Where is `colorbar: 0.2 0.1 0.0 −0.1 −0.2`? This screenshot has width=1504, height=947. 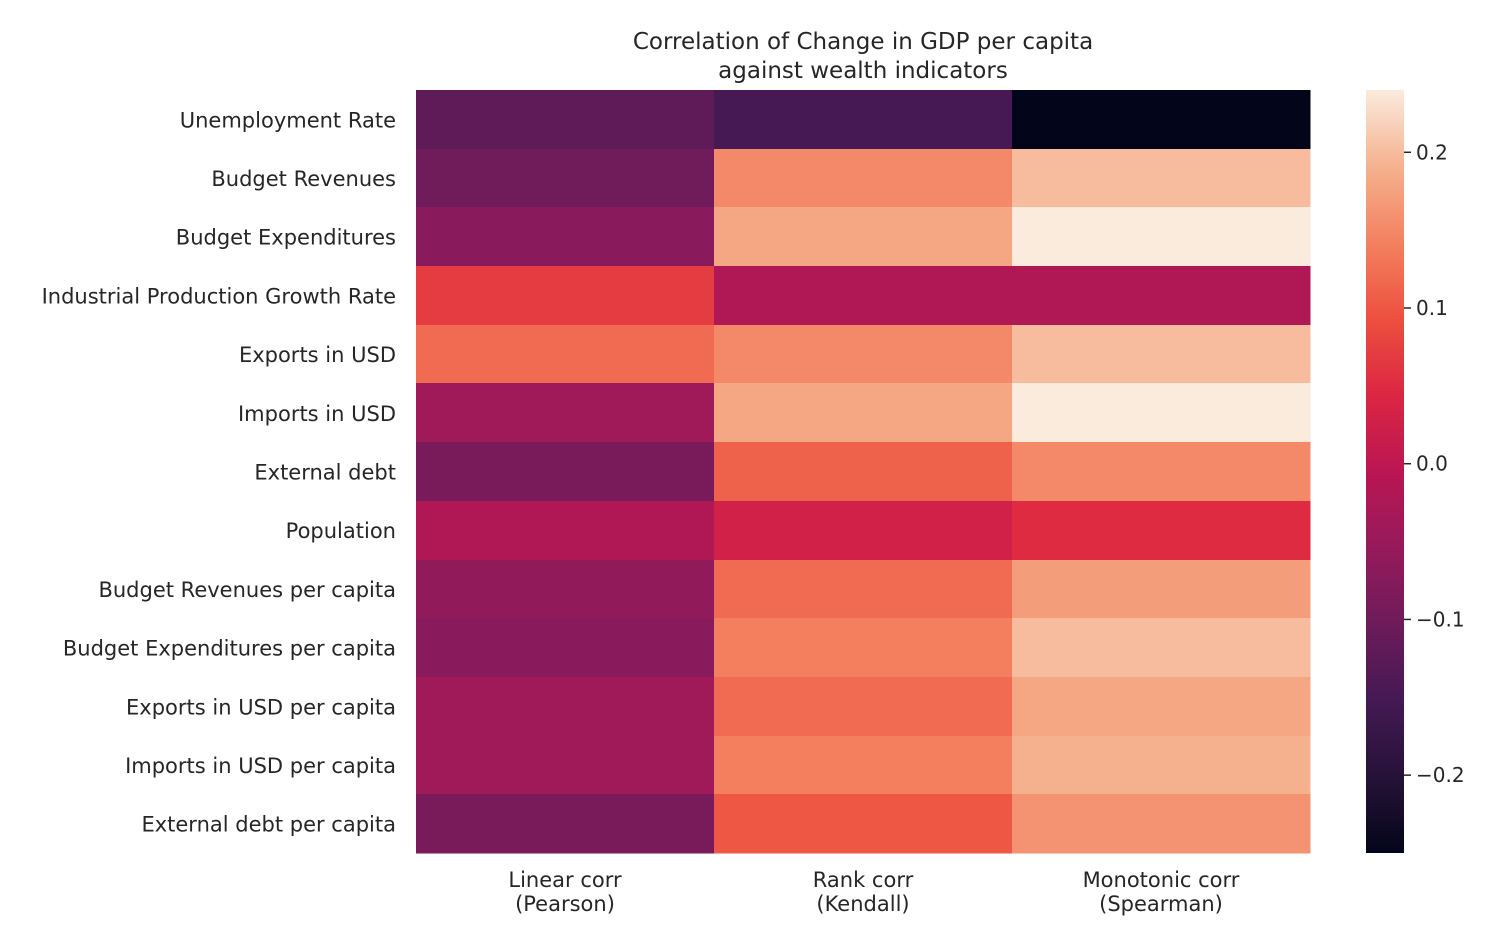 colorbar: 0.2 0.1 0.0 −0.1 −0.2 is located at coordinates (1415, 471).